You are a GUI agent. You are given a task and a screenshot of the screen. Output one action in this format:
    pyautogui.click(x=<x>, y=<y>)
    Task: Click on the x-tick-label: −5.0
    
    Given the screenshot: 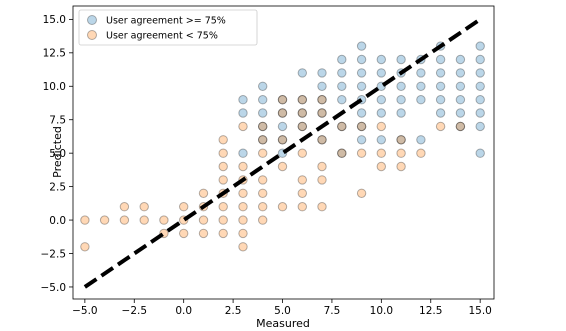 What is the action you would take?
    pyautogui.click(x=85, y=311)
    